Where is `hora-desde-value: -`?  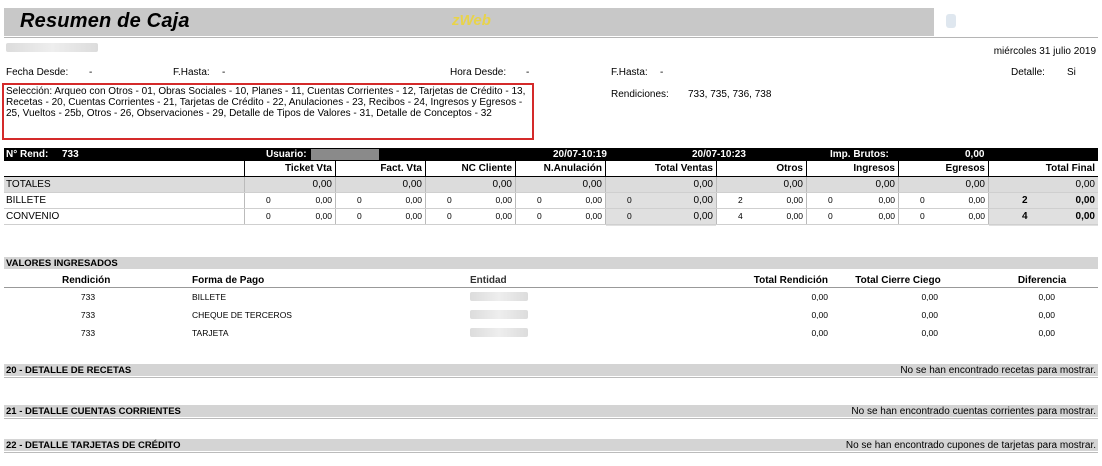 hora-desde-value: - is located at coordinates (528, 72).